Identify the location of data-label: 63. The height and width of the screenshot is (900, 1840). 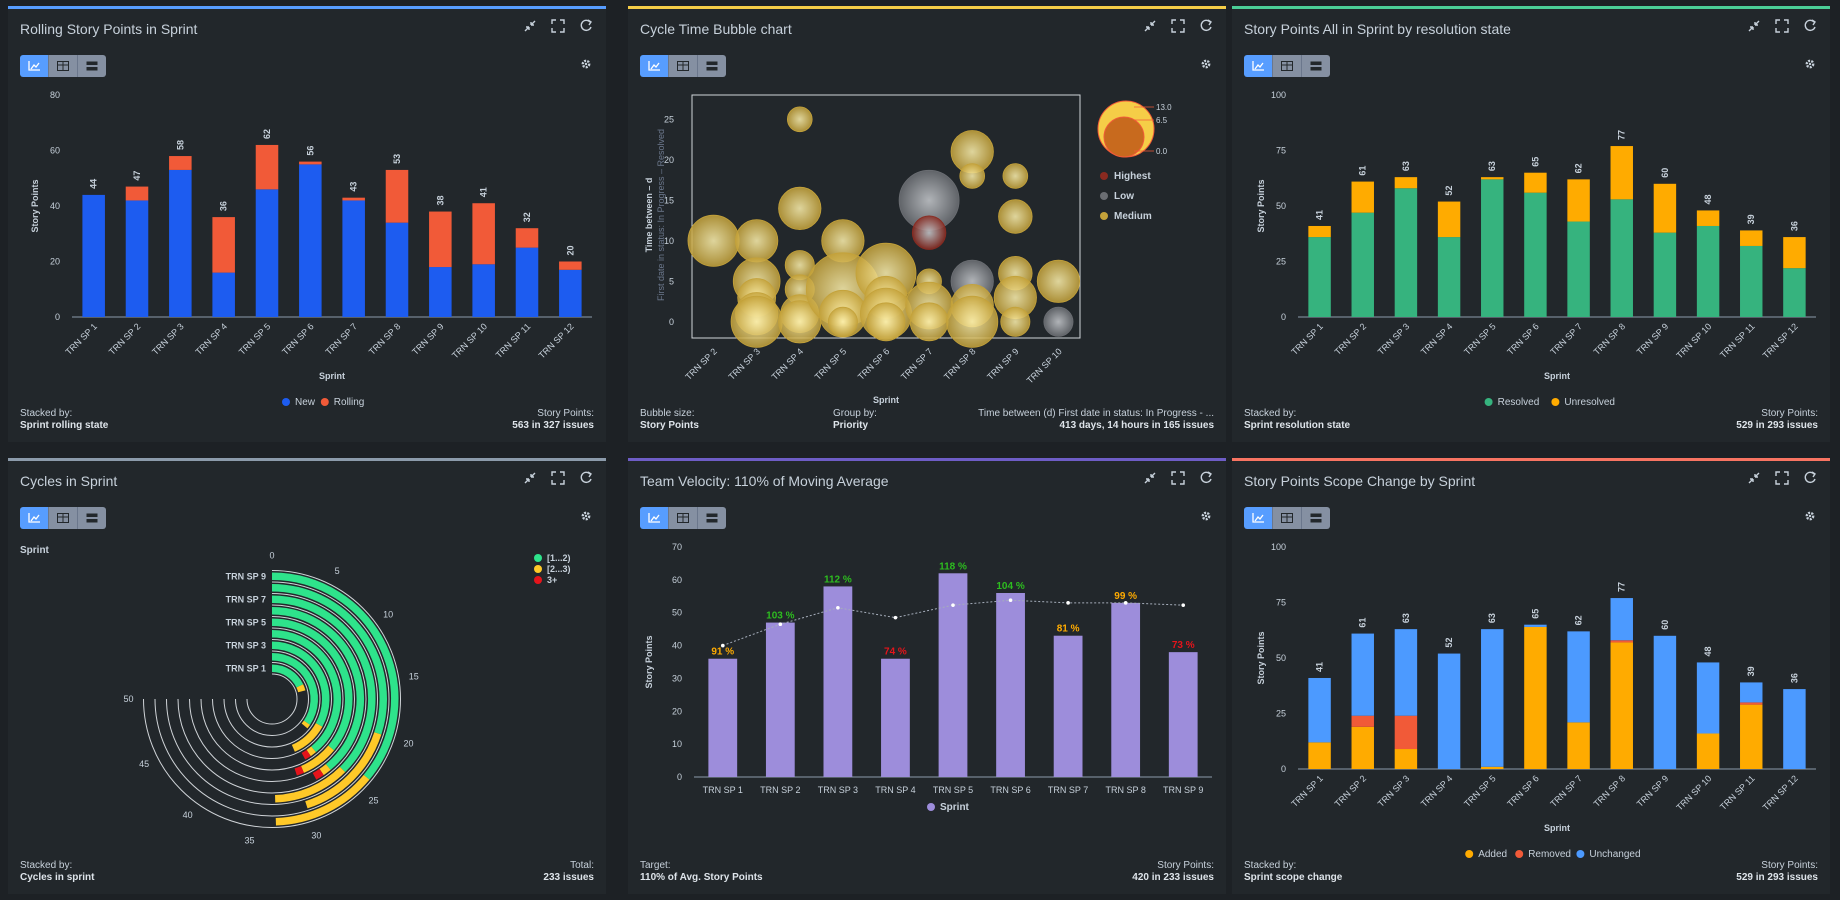
(1406, 166).